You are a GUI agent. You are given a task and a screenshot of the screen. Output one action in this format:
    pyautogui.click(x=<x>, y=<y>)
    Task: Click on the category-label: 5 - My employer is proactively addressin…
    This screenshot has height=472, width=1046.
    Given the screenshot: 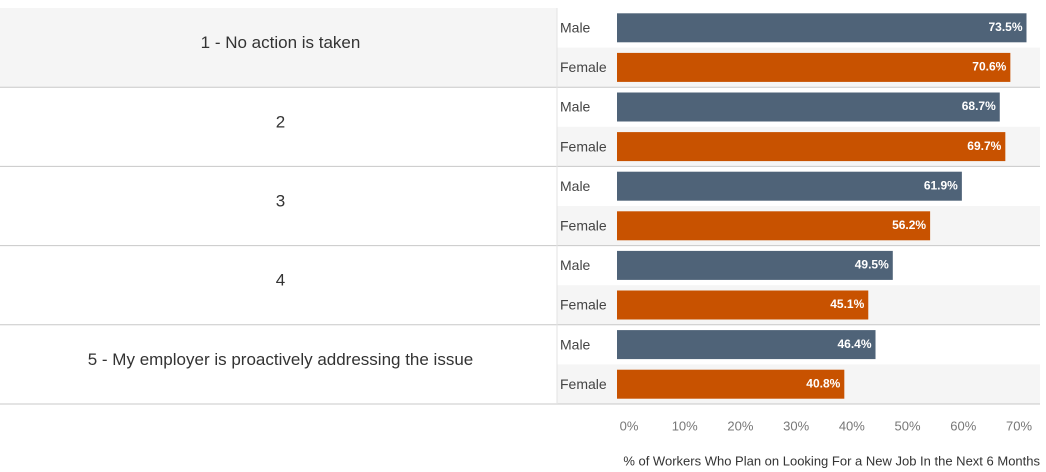 What is the action you would take?
    pyautogui.click(x=281, y=359)
    